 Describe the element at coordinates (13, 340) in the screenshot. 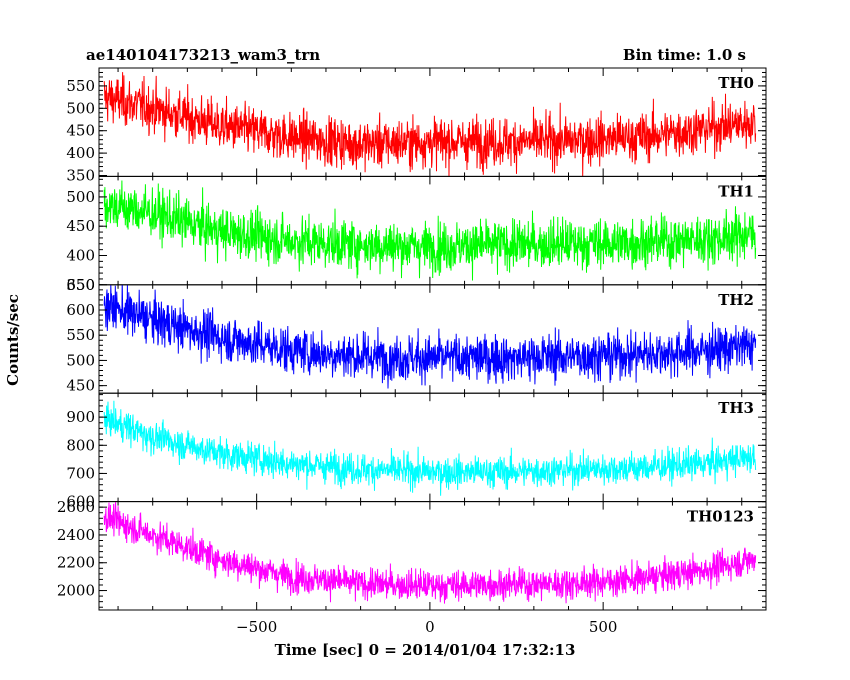

I see `y-axis-label: Counts/sec` at that location.